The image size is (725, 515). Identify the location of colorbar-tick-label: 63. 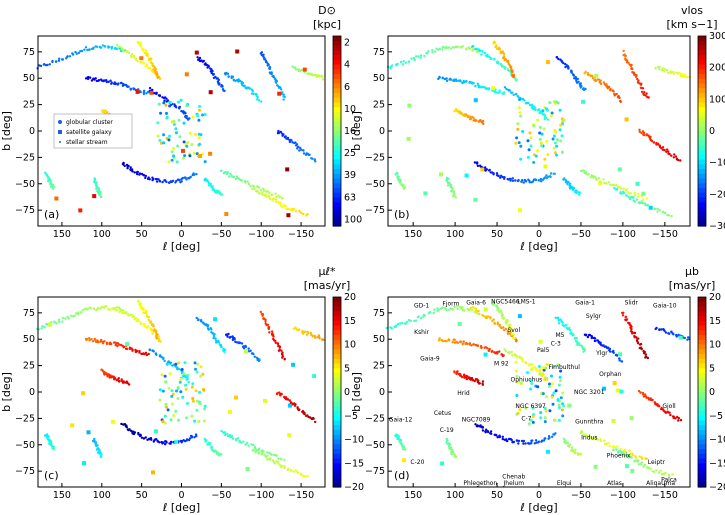
(350, 197).